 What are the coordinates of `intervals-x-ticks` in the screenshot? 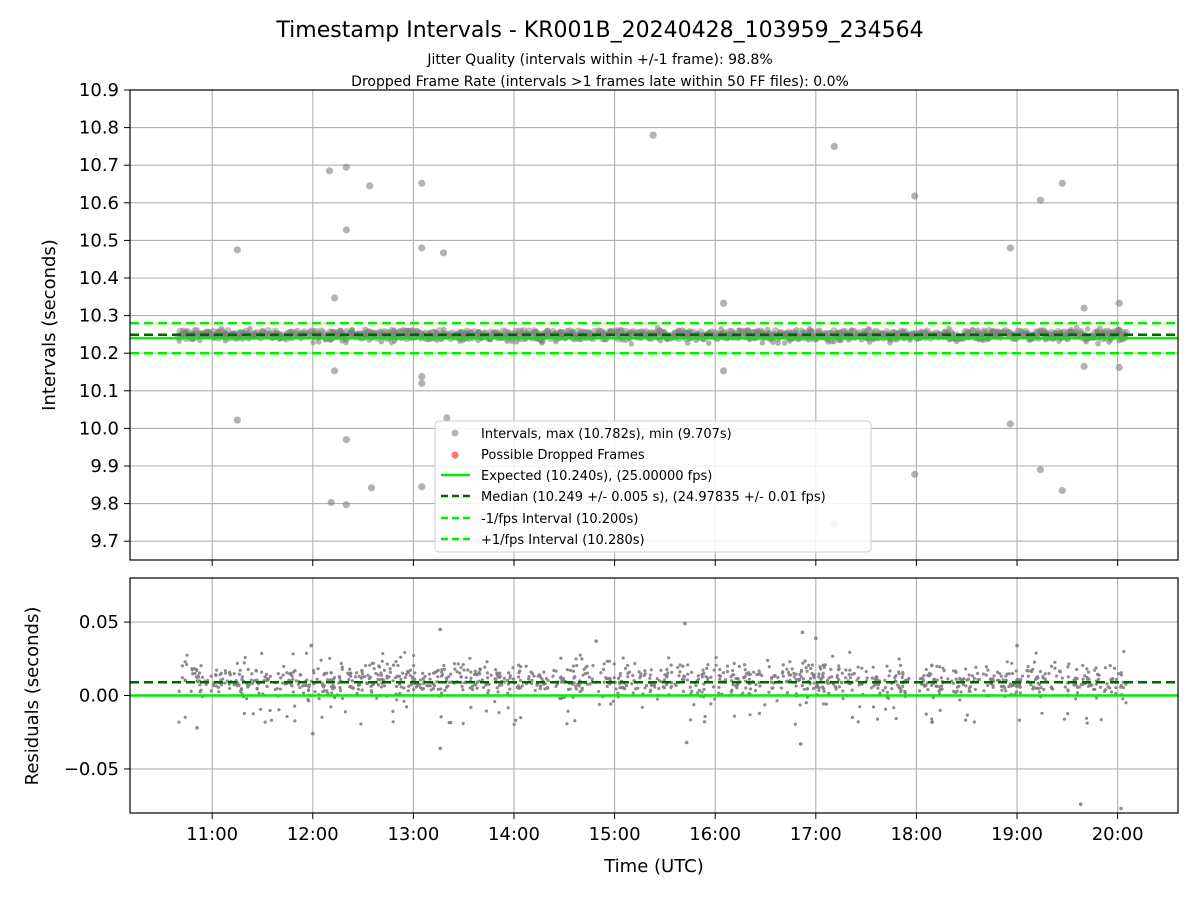 It's located at (665, 563).